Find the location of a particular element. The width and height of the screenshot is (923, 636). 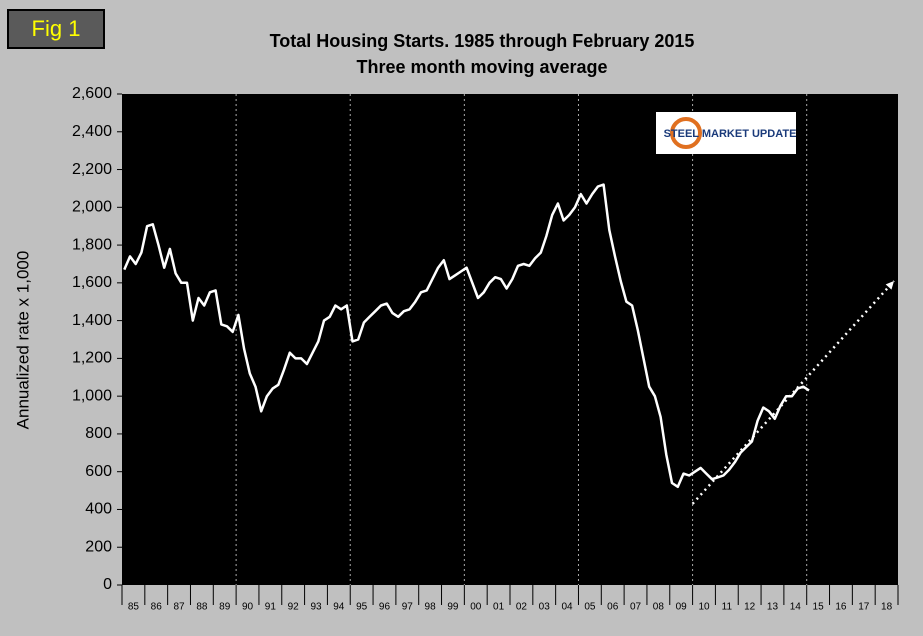

y-tick-label: 1,600 is located at coordinates (92, 282).